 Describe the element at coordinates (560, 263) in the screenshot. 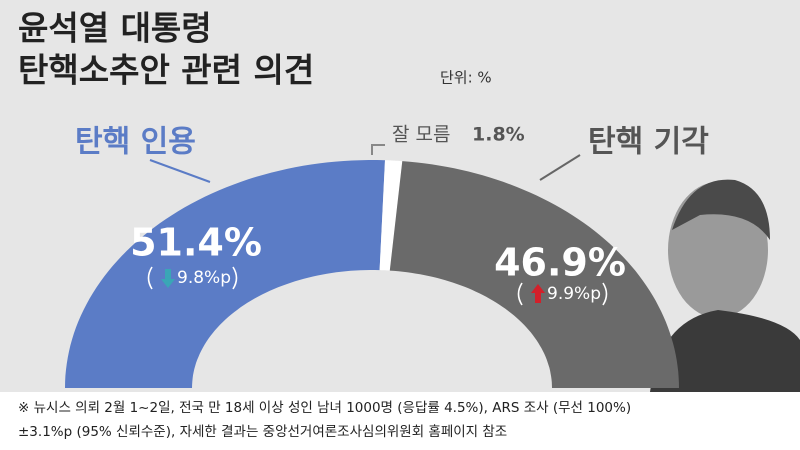

I see `value-label: 46.9%` at that location.